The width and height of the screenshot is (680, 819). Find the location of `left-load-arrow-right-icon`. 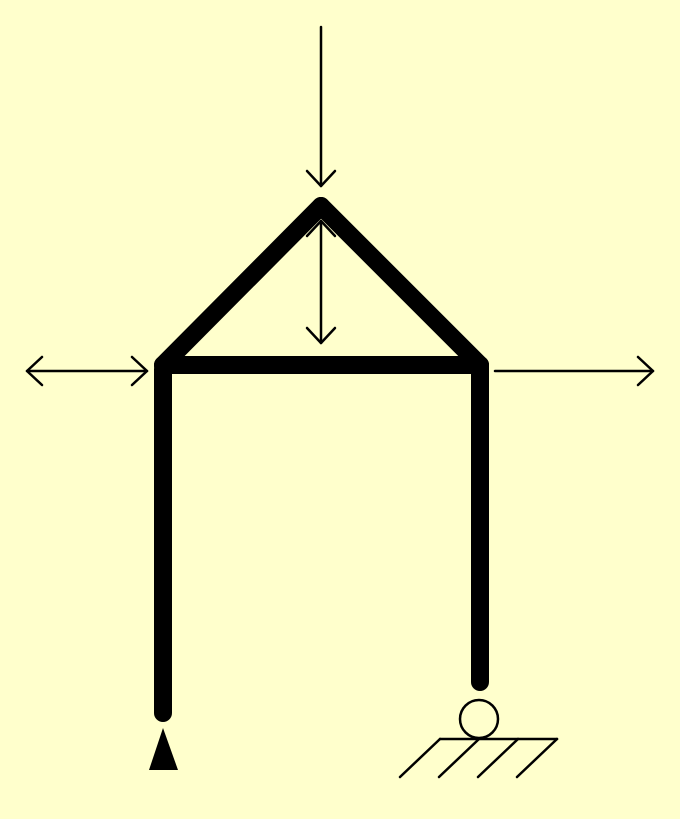

left-load-arrow-right-icon is located at coordinates (87, 371).